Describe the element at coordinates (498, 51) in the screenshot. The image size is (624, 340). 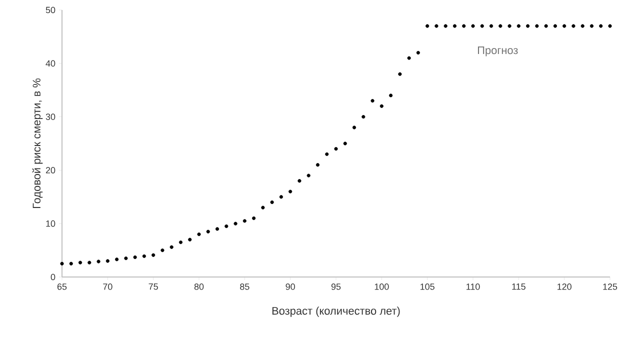
I see `annotation: Прогноз` at that location.